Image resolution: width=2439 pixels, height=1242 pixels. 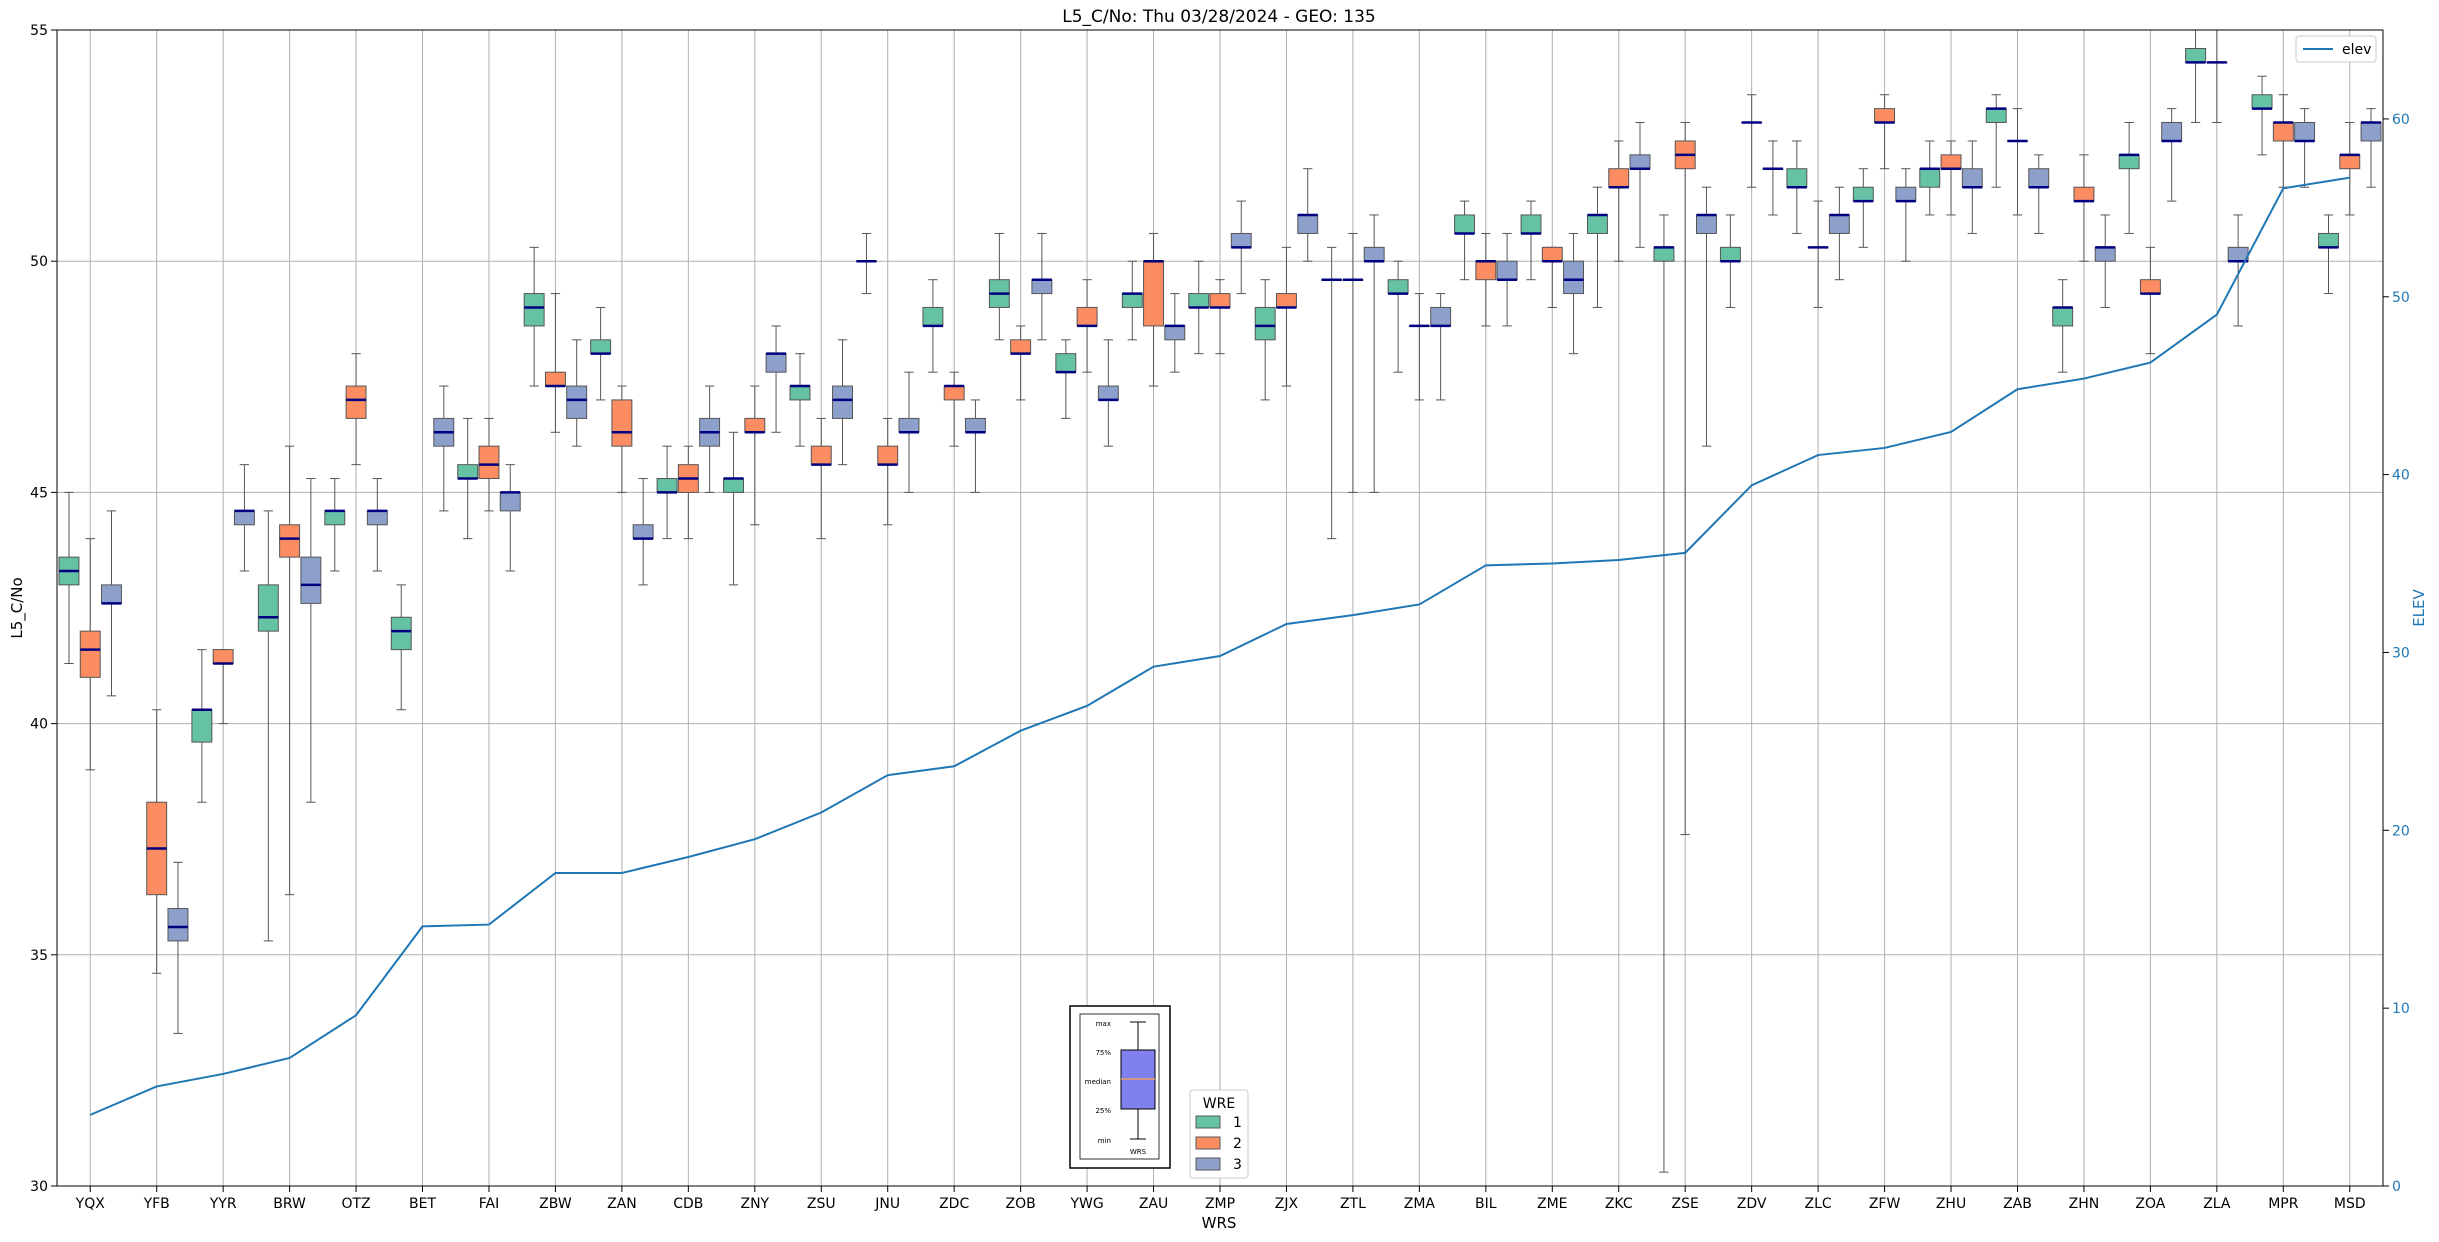 I want to click on box-1-ZBW, so click(x=534, y=316).